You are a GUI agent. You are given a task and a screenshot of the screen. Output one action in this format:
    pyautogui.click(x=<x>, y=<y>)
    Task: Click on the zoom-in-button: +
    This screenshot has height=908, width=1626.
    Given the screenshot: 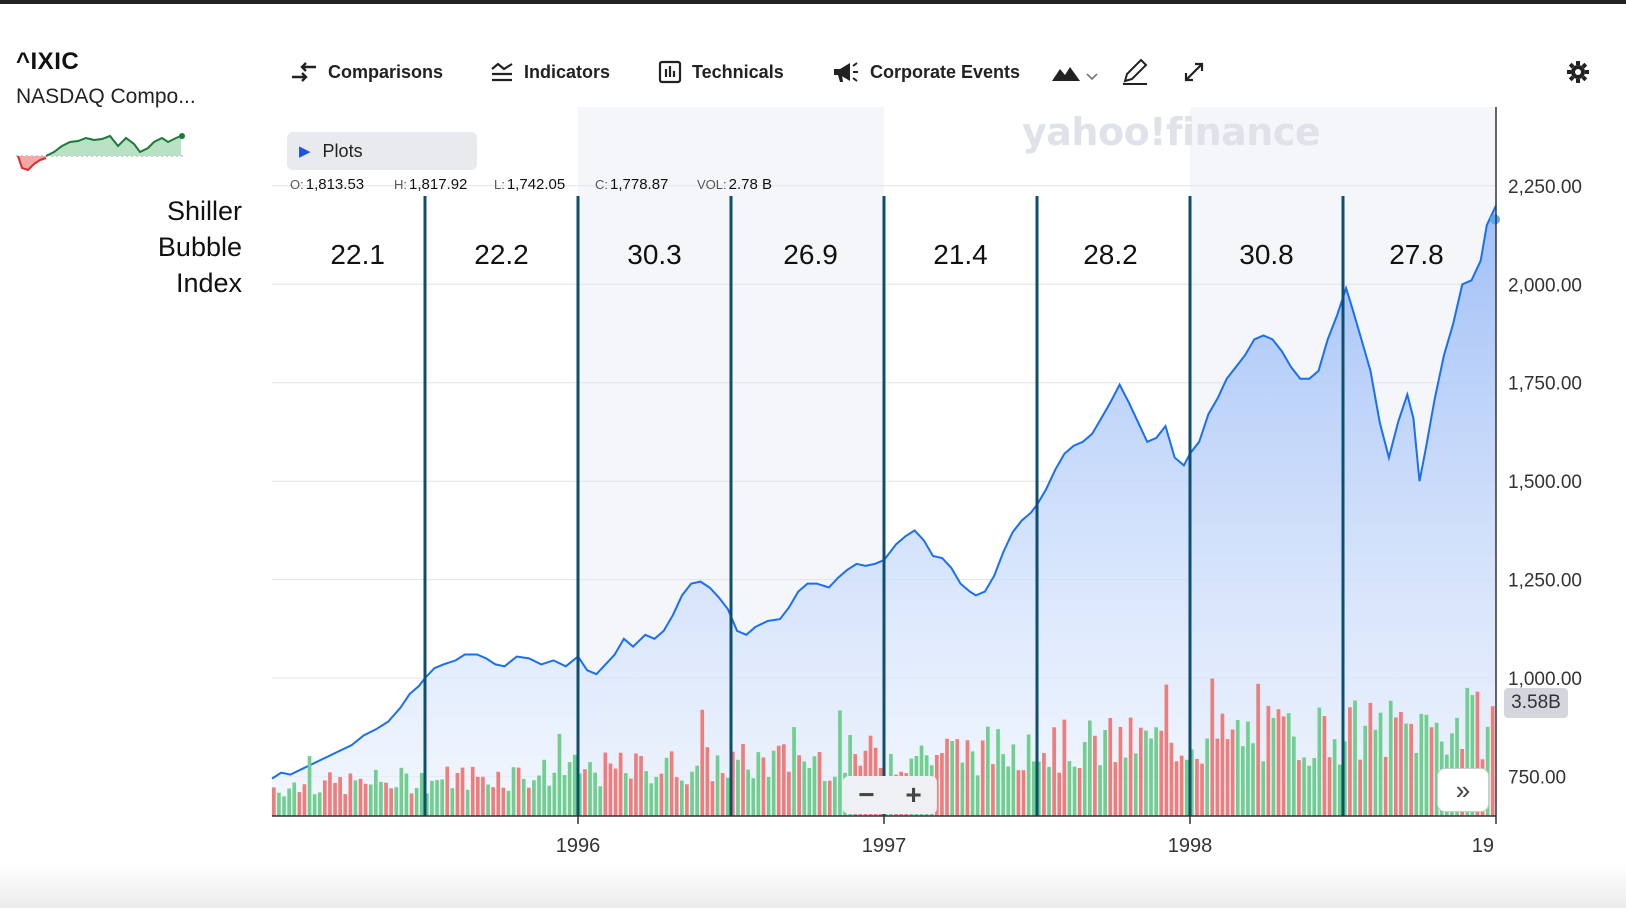 What is the action you would take?
    pyautogui.click(x=913, y=794)
    